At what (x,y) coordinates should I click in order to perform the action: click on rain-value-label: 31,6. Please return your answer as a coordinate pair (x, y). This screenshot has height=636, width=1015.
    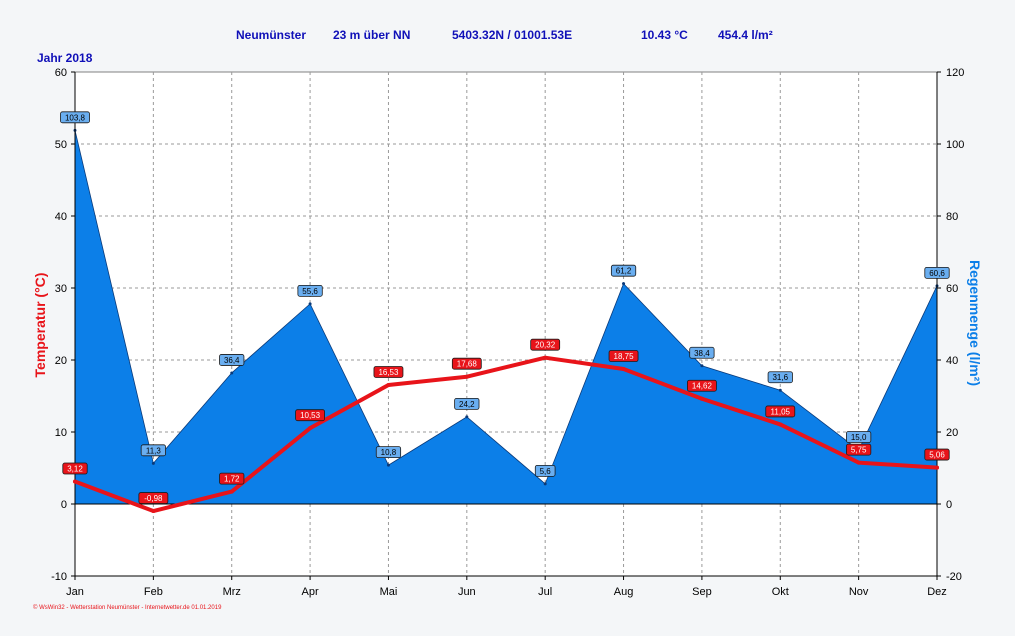
    Looking at the image, I should click on (780, 377).